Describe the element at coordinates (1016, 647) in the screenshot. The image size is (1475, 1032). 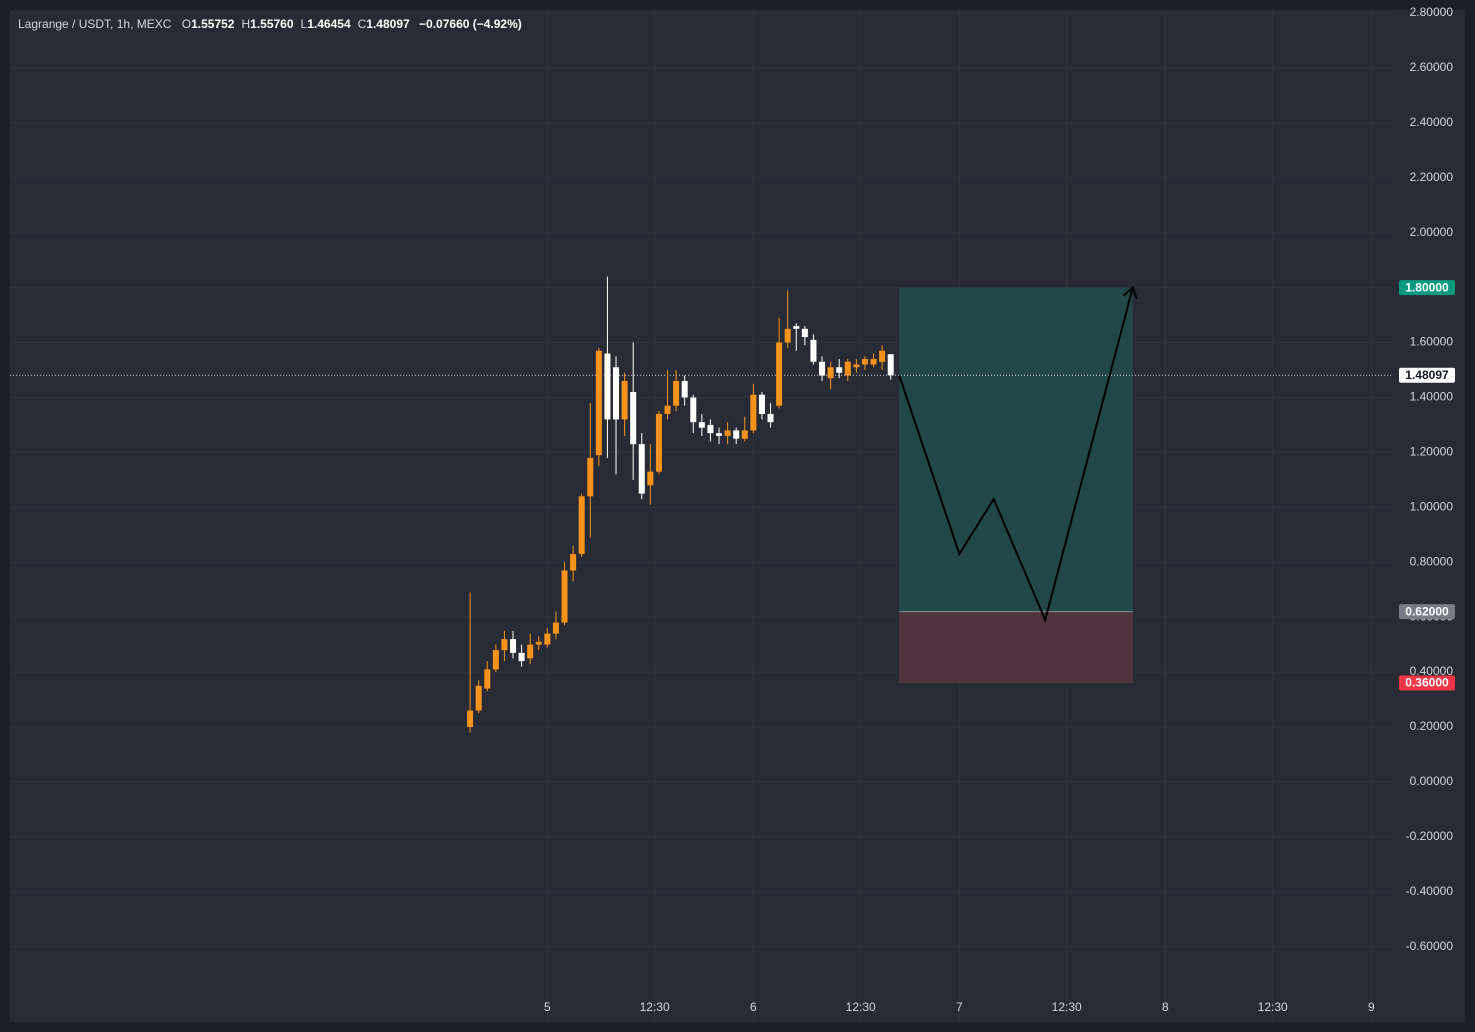
I see `loss-zone` at that location.